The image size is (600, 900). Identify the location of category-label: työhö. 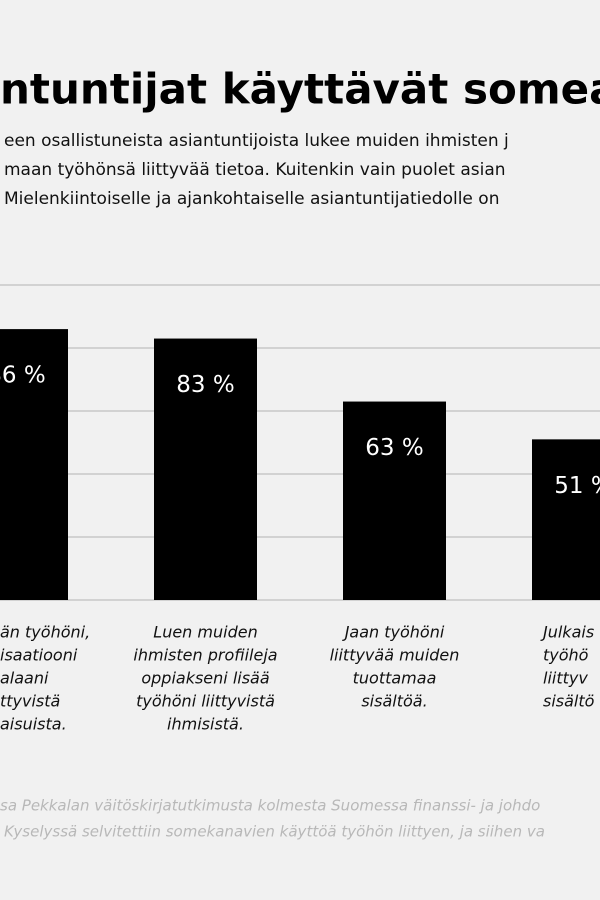
(566, 655).